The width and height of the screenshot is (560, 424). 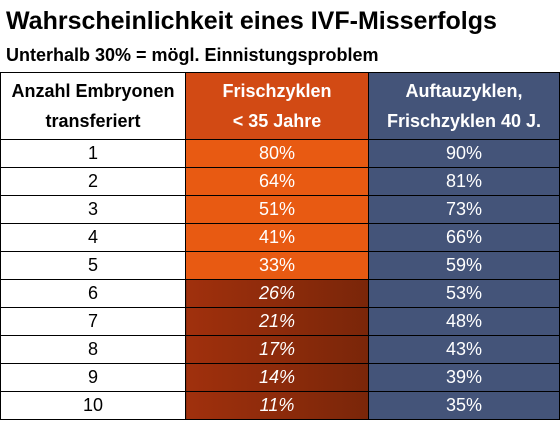 I want to click on table-row: 7 21% 48%, so click(x=280, y=321).